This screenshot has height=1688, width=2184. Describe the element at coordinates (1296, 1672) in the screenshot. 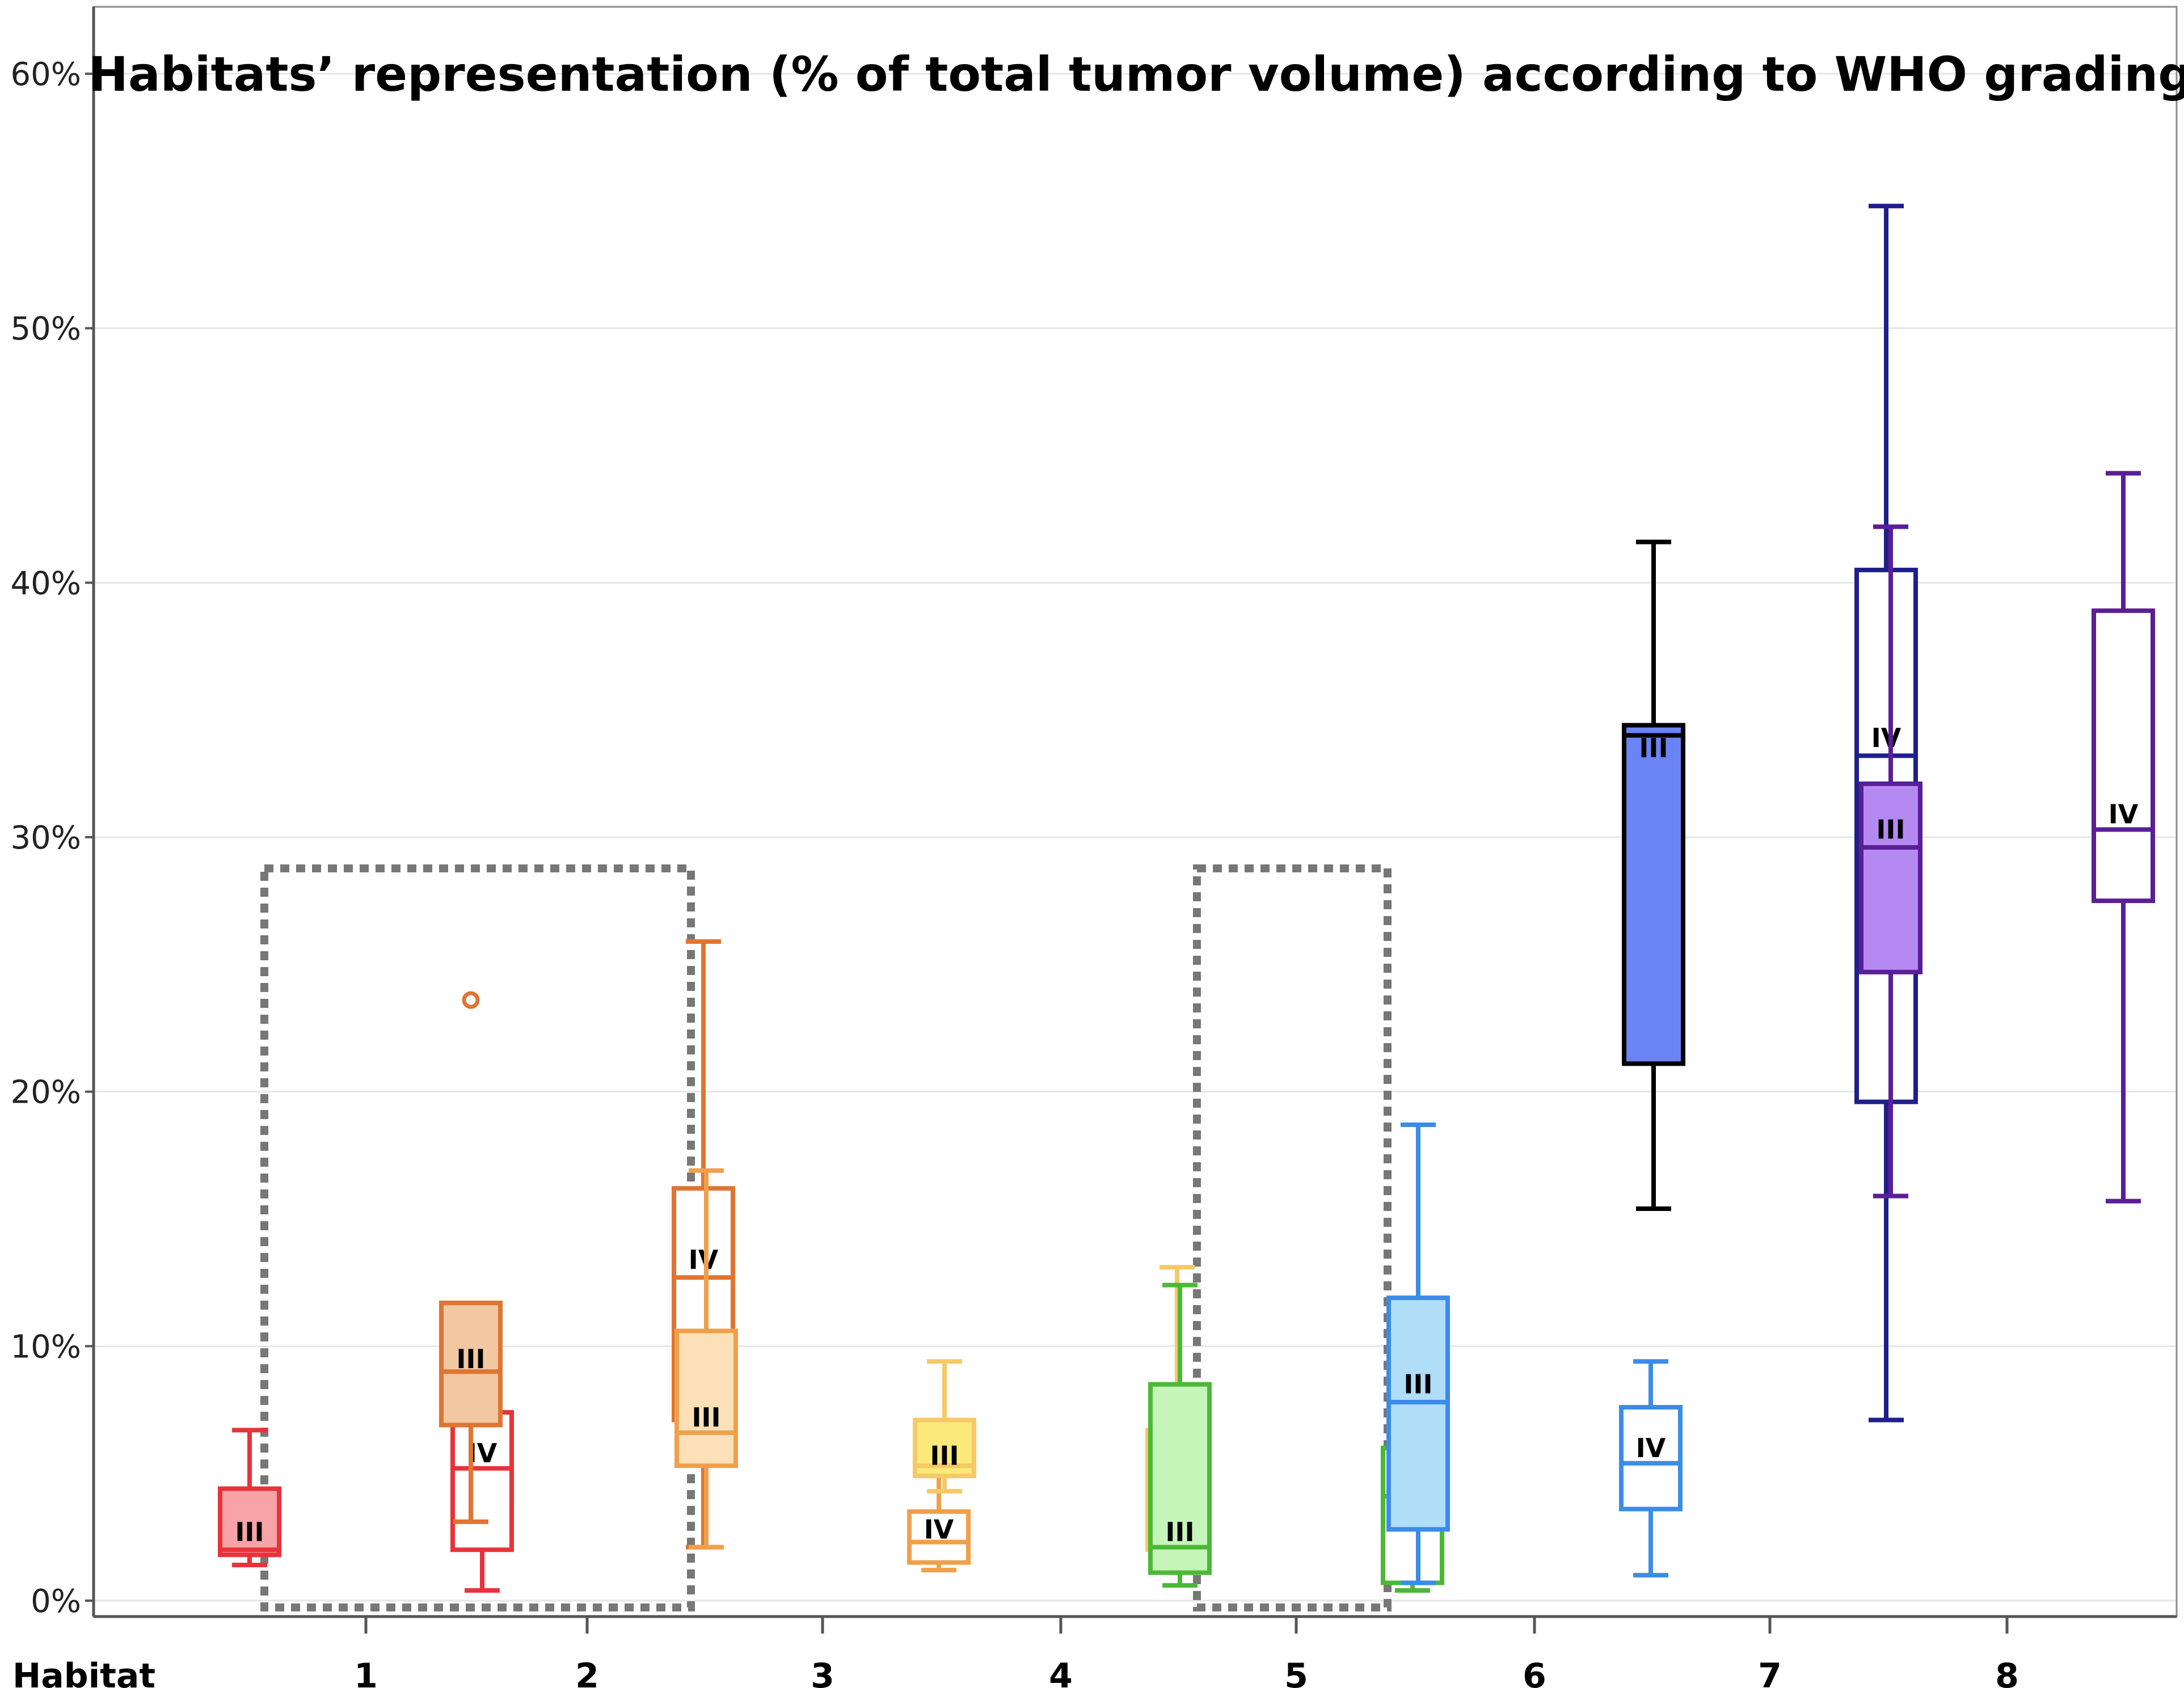

I see `x-tick-label: 5` at that location.